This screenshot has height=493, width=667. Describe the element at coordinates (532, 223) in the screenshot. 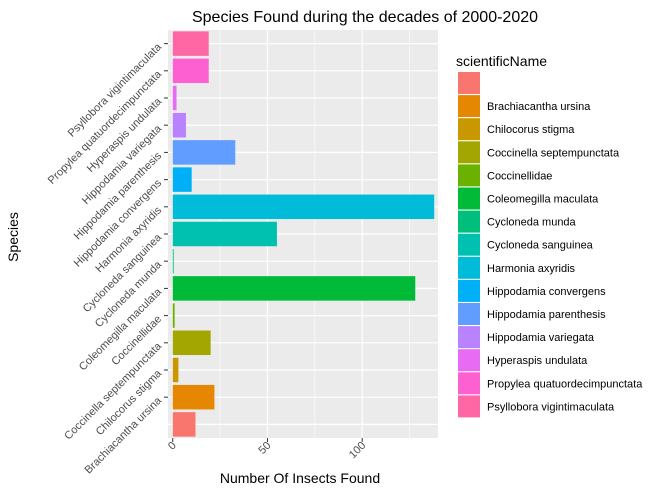

I see `legend-label: Cycloneda munda` at that location.